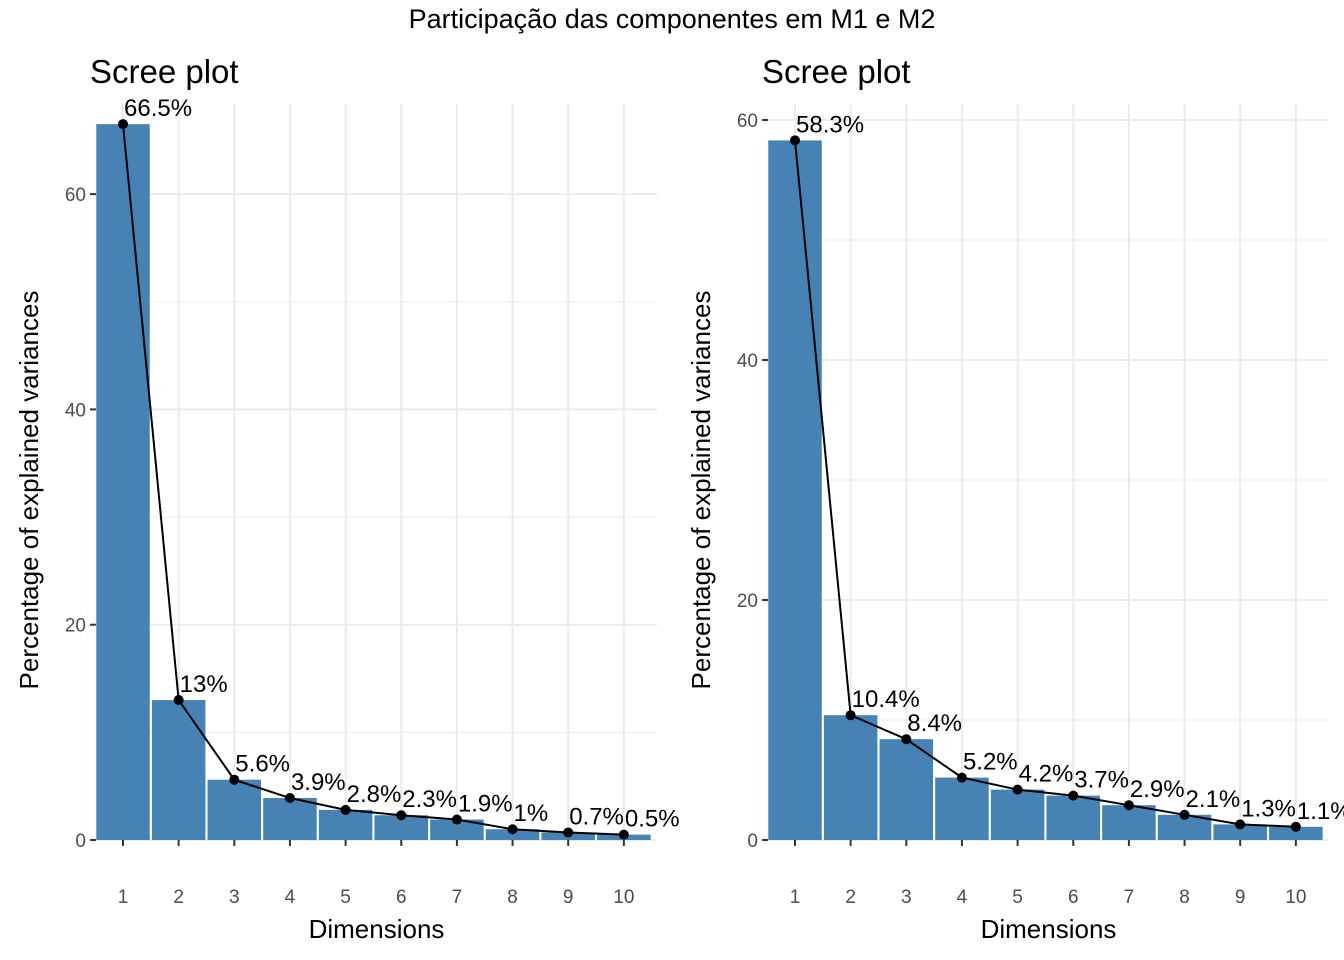 Image resolution: width=1344 pixels, height=960 pixels. What do you see at coordinates (672, 19) in the screenshot?
I see `figure-title: Participação das componentes em M1 e M2` at bounding box center [672, 19].